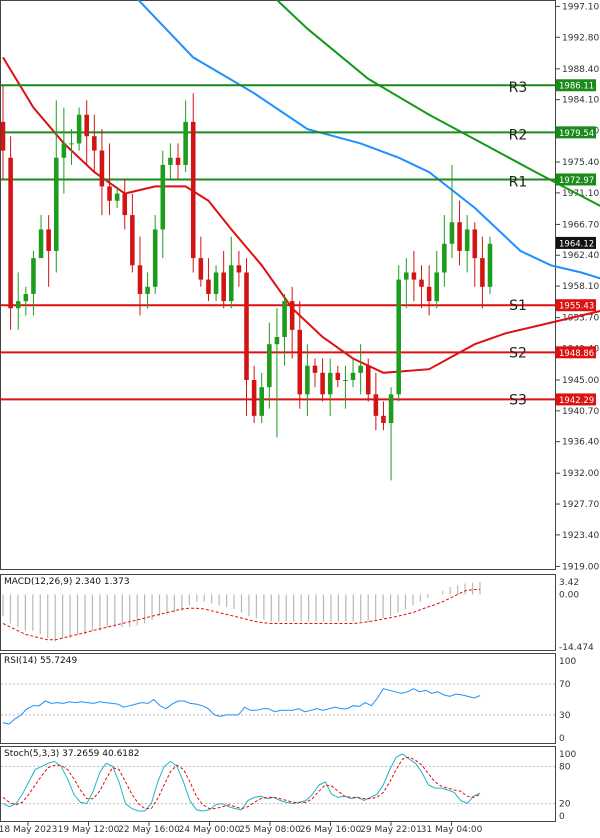  What do you see at coordinates (567, 662) in the screenshot?
I see `rsi-tick-label: 100` at bounding box center [567, 662].